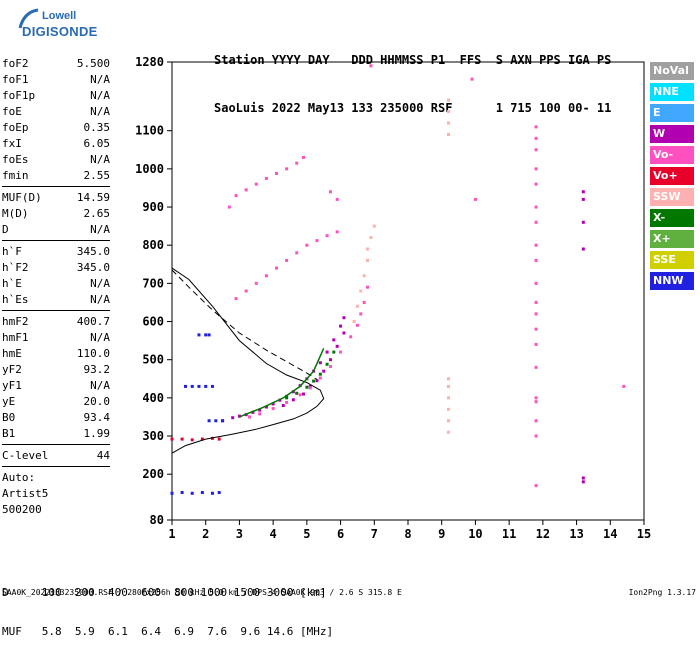 The image size is (700, 651). What do you see at coordinates (672, 176) in the screenshot?
I see `legend-item: Vo+` at bounding box center [672, 176].